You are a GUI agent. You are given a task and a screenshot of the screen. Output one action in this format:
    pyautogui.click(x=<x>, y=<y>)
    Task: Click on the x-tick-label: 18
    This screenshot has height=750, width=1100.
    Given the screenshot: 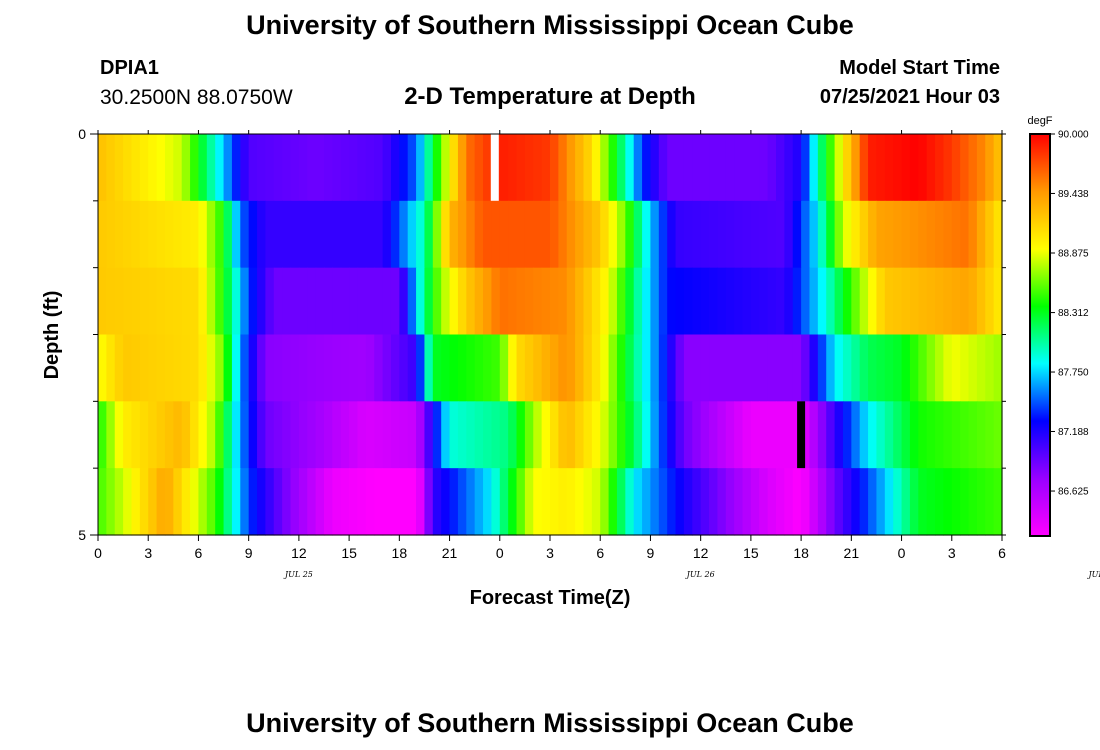 What is the action you would take?
    pyautogui.click(x=801, y=553)
    